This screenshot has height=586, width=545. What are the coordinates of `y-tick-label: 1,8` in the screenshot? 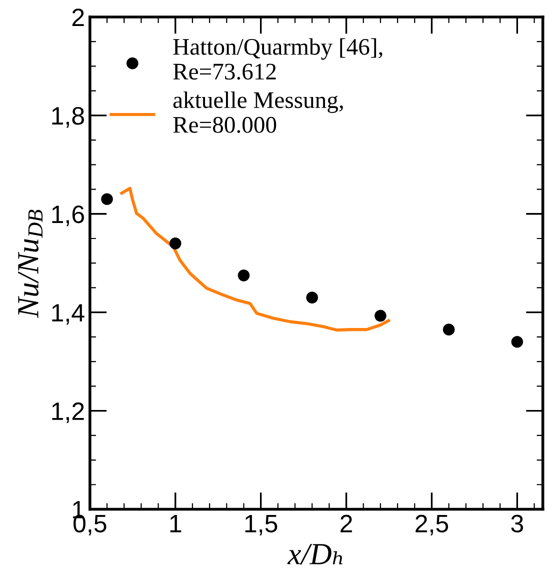 It's located at (68, 117).